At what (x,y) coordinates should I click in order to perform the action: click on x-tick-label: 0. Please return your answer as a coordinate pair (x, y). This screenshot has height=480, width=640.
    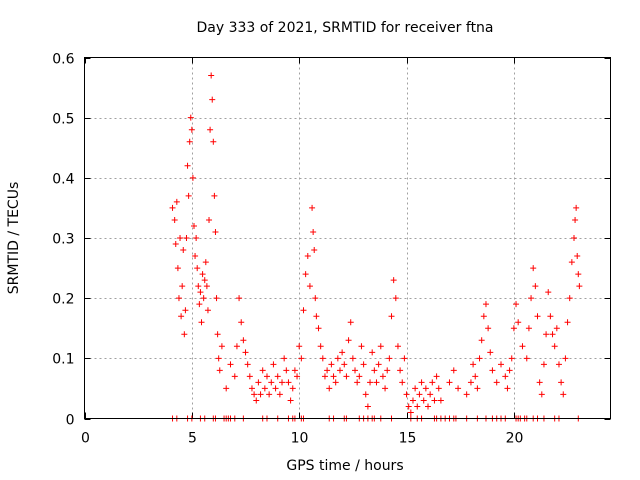
    Looking at the image, I should click on (85, 439).